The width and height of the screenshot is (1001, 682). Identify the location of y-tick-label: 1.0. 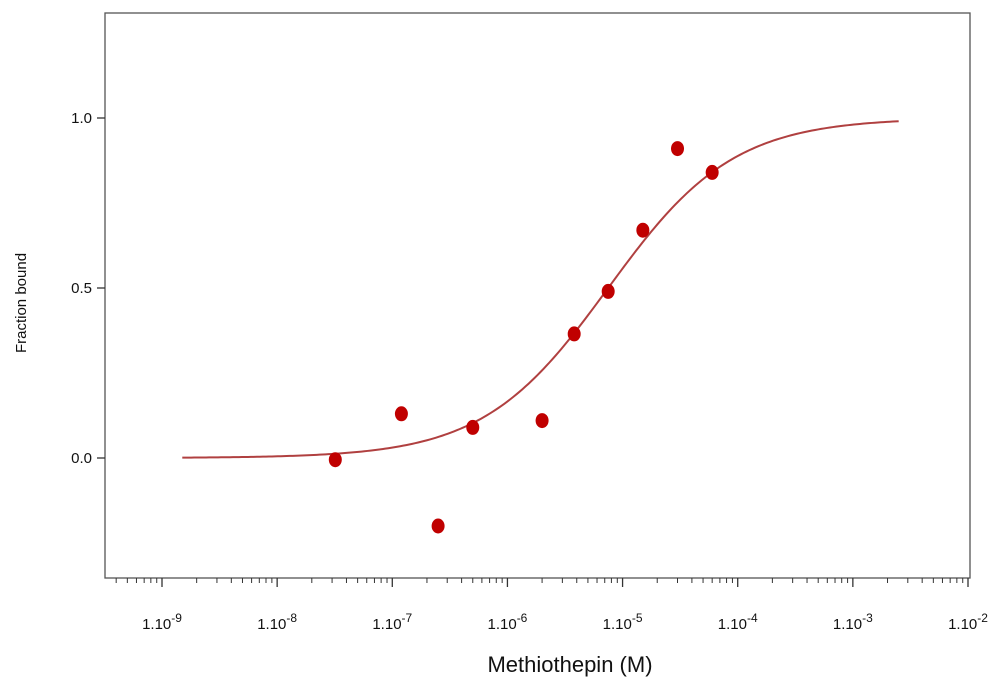
(81, 118).